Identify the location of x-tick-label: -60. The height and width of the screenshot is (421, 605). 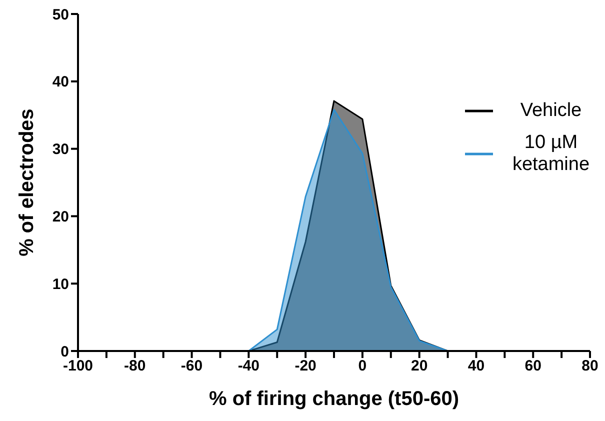
(191, 366).